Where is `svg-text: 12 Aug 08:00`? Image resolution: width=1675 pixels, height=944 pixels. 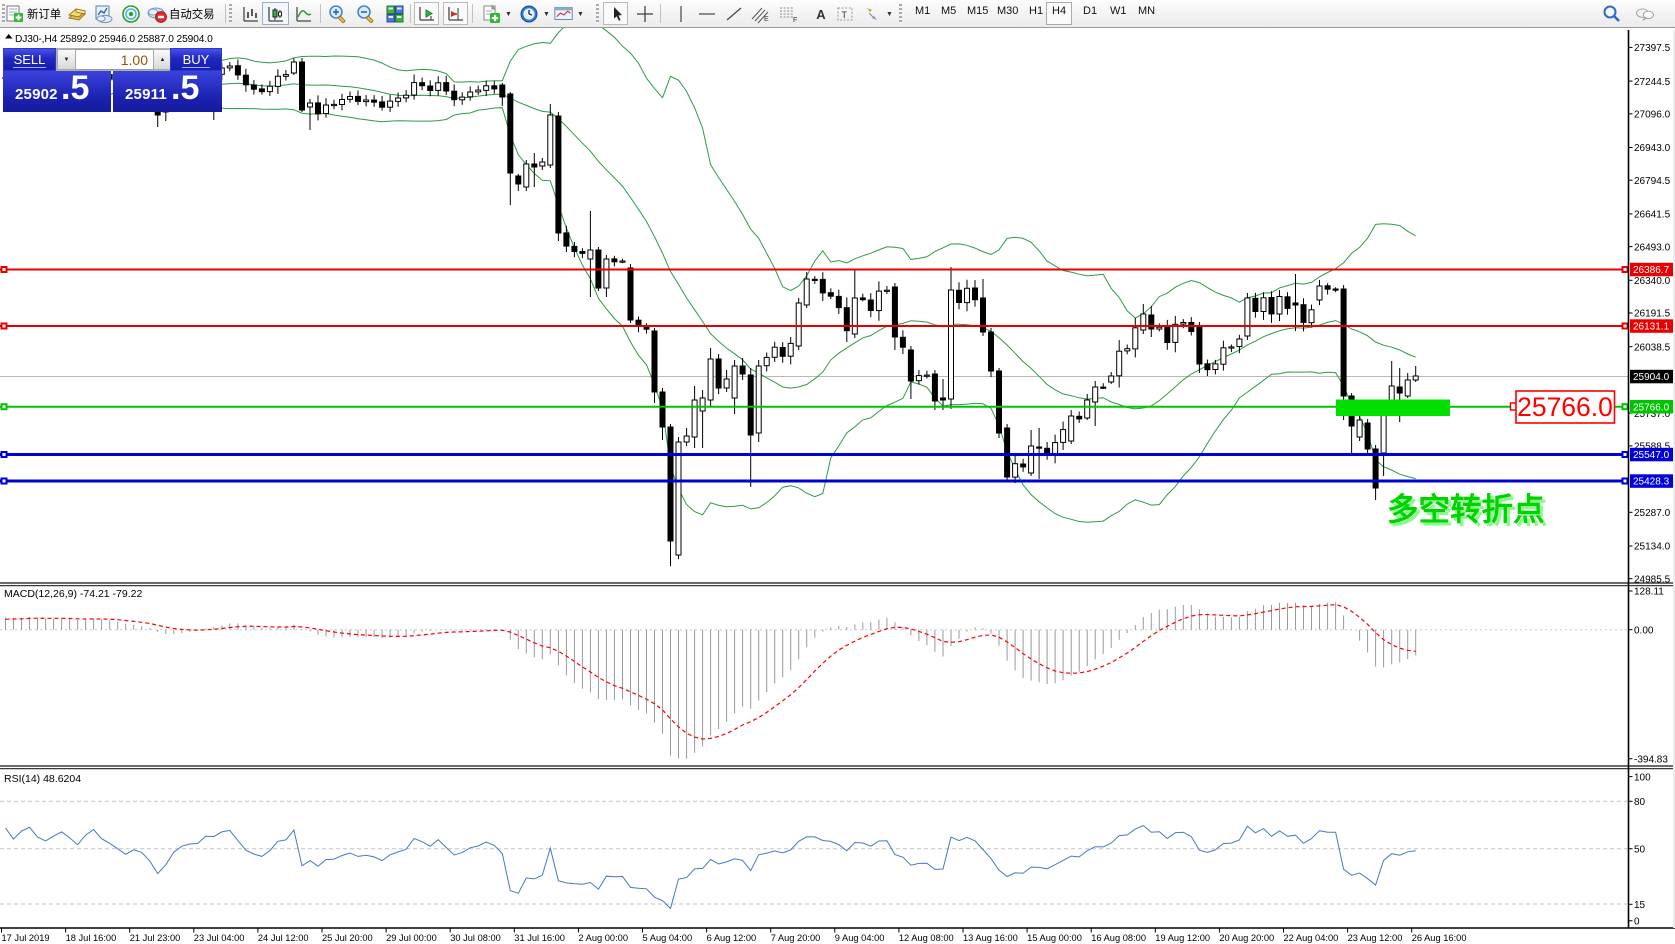 svg-text: 12 Aug 08:00 is located at coordinates (926, 938).